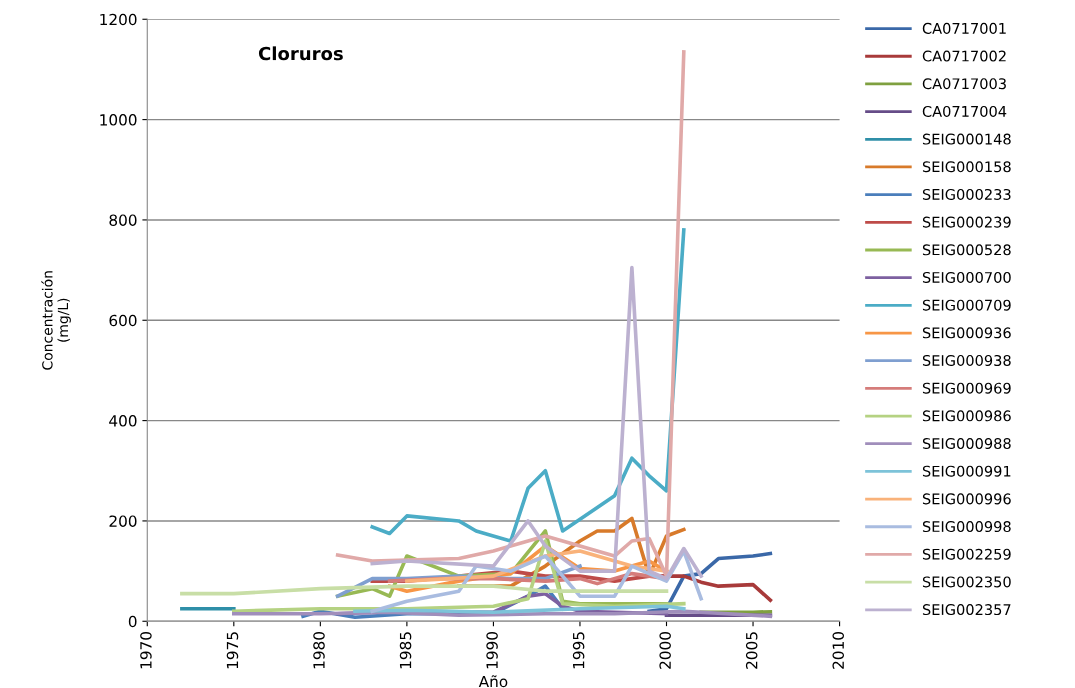 The height and width of the screenshot is (688, 1075). What do you see at coordinates (966, 360) in the screenshot?
I see `legend-label: SEIG000938` at bounding box center [966, 360].